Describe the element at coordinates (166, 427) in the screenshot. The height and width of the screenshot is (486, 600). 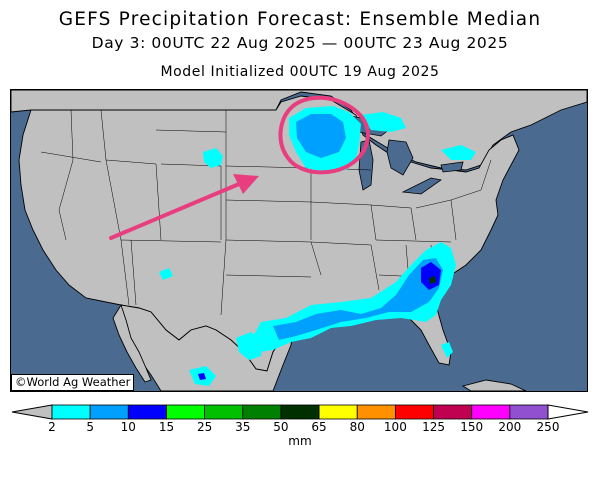
I see `colorbar-tick-label: 15` at that location.